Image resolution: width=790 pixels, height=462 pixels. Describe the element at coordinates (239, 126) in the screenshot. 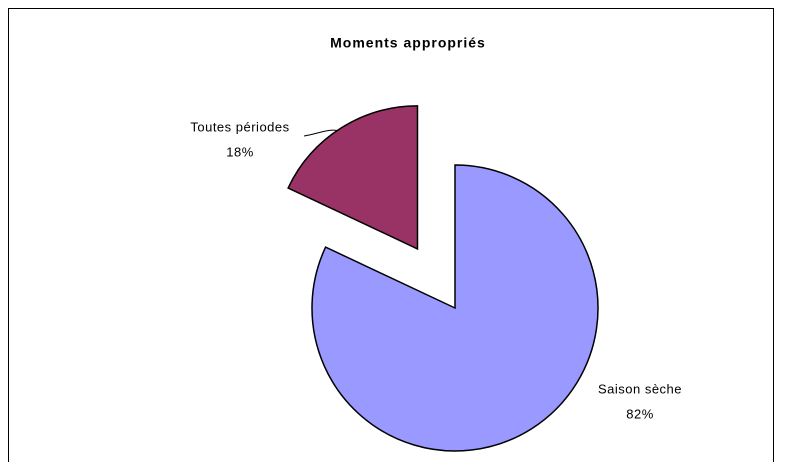

I see `slice-label: Toutes périodes` at that location.